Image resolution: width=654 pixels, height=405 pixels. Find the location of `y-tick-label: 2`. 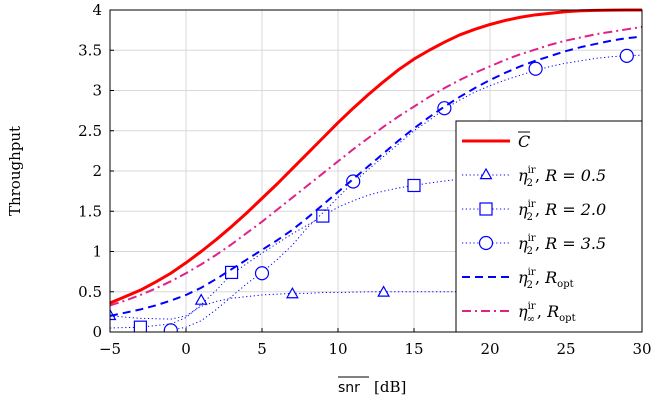

y-tick-label: 2 is located at coordinates (97, 171).